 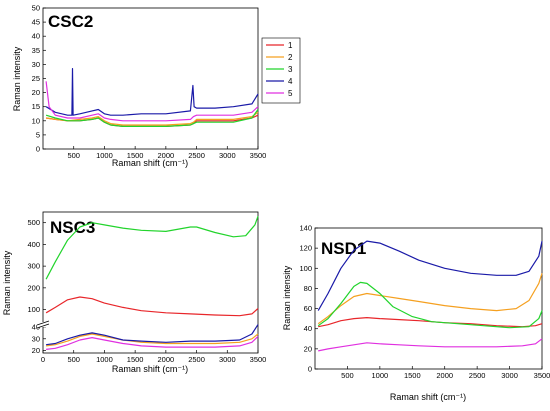 What do you see at coordinates (290, 45) in the screenshot?
I see `legend-label-1: 1` at bounding box center [290, 45].